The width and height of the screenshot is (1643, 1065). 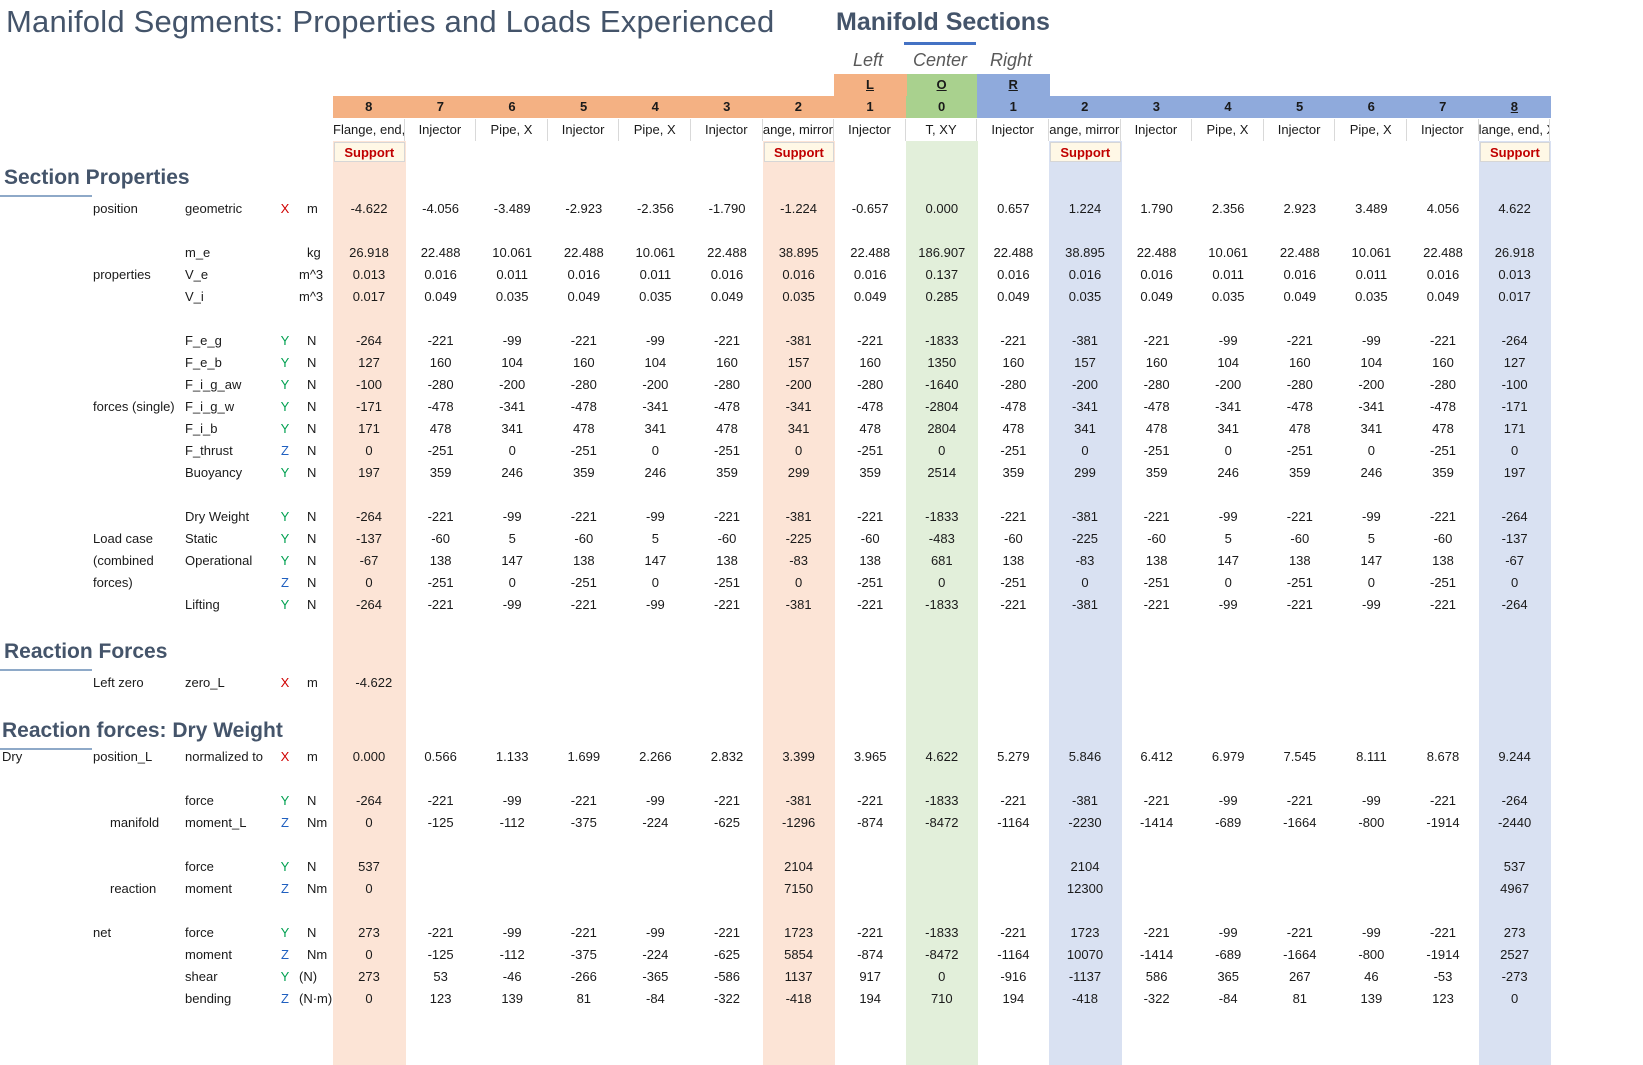 What do you see at coordinates (1515, 867) in the screenshot?
I see `table-cell: 537` at bounding box center [1515, 867].